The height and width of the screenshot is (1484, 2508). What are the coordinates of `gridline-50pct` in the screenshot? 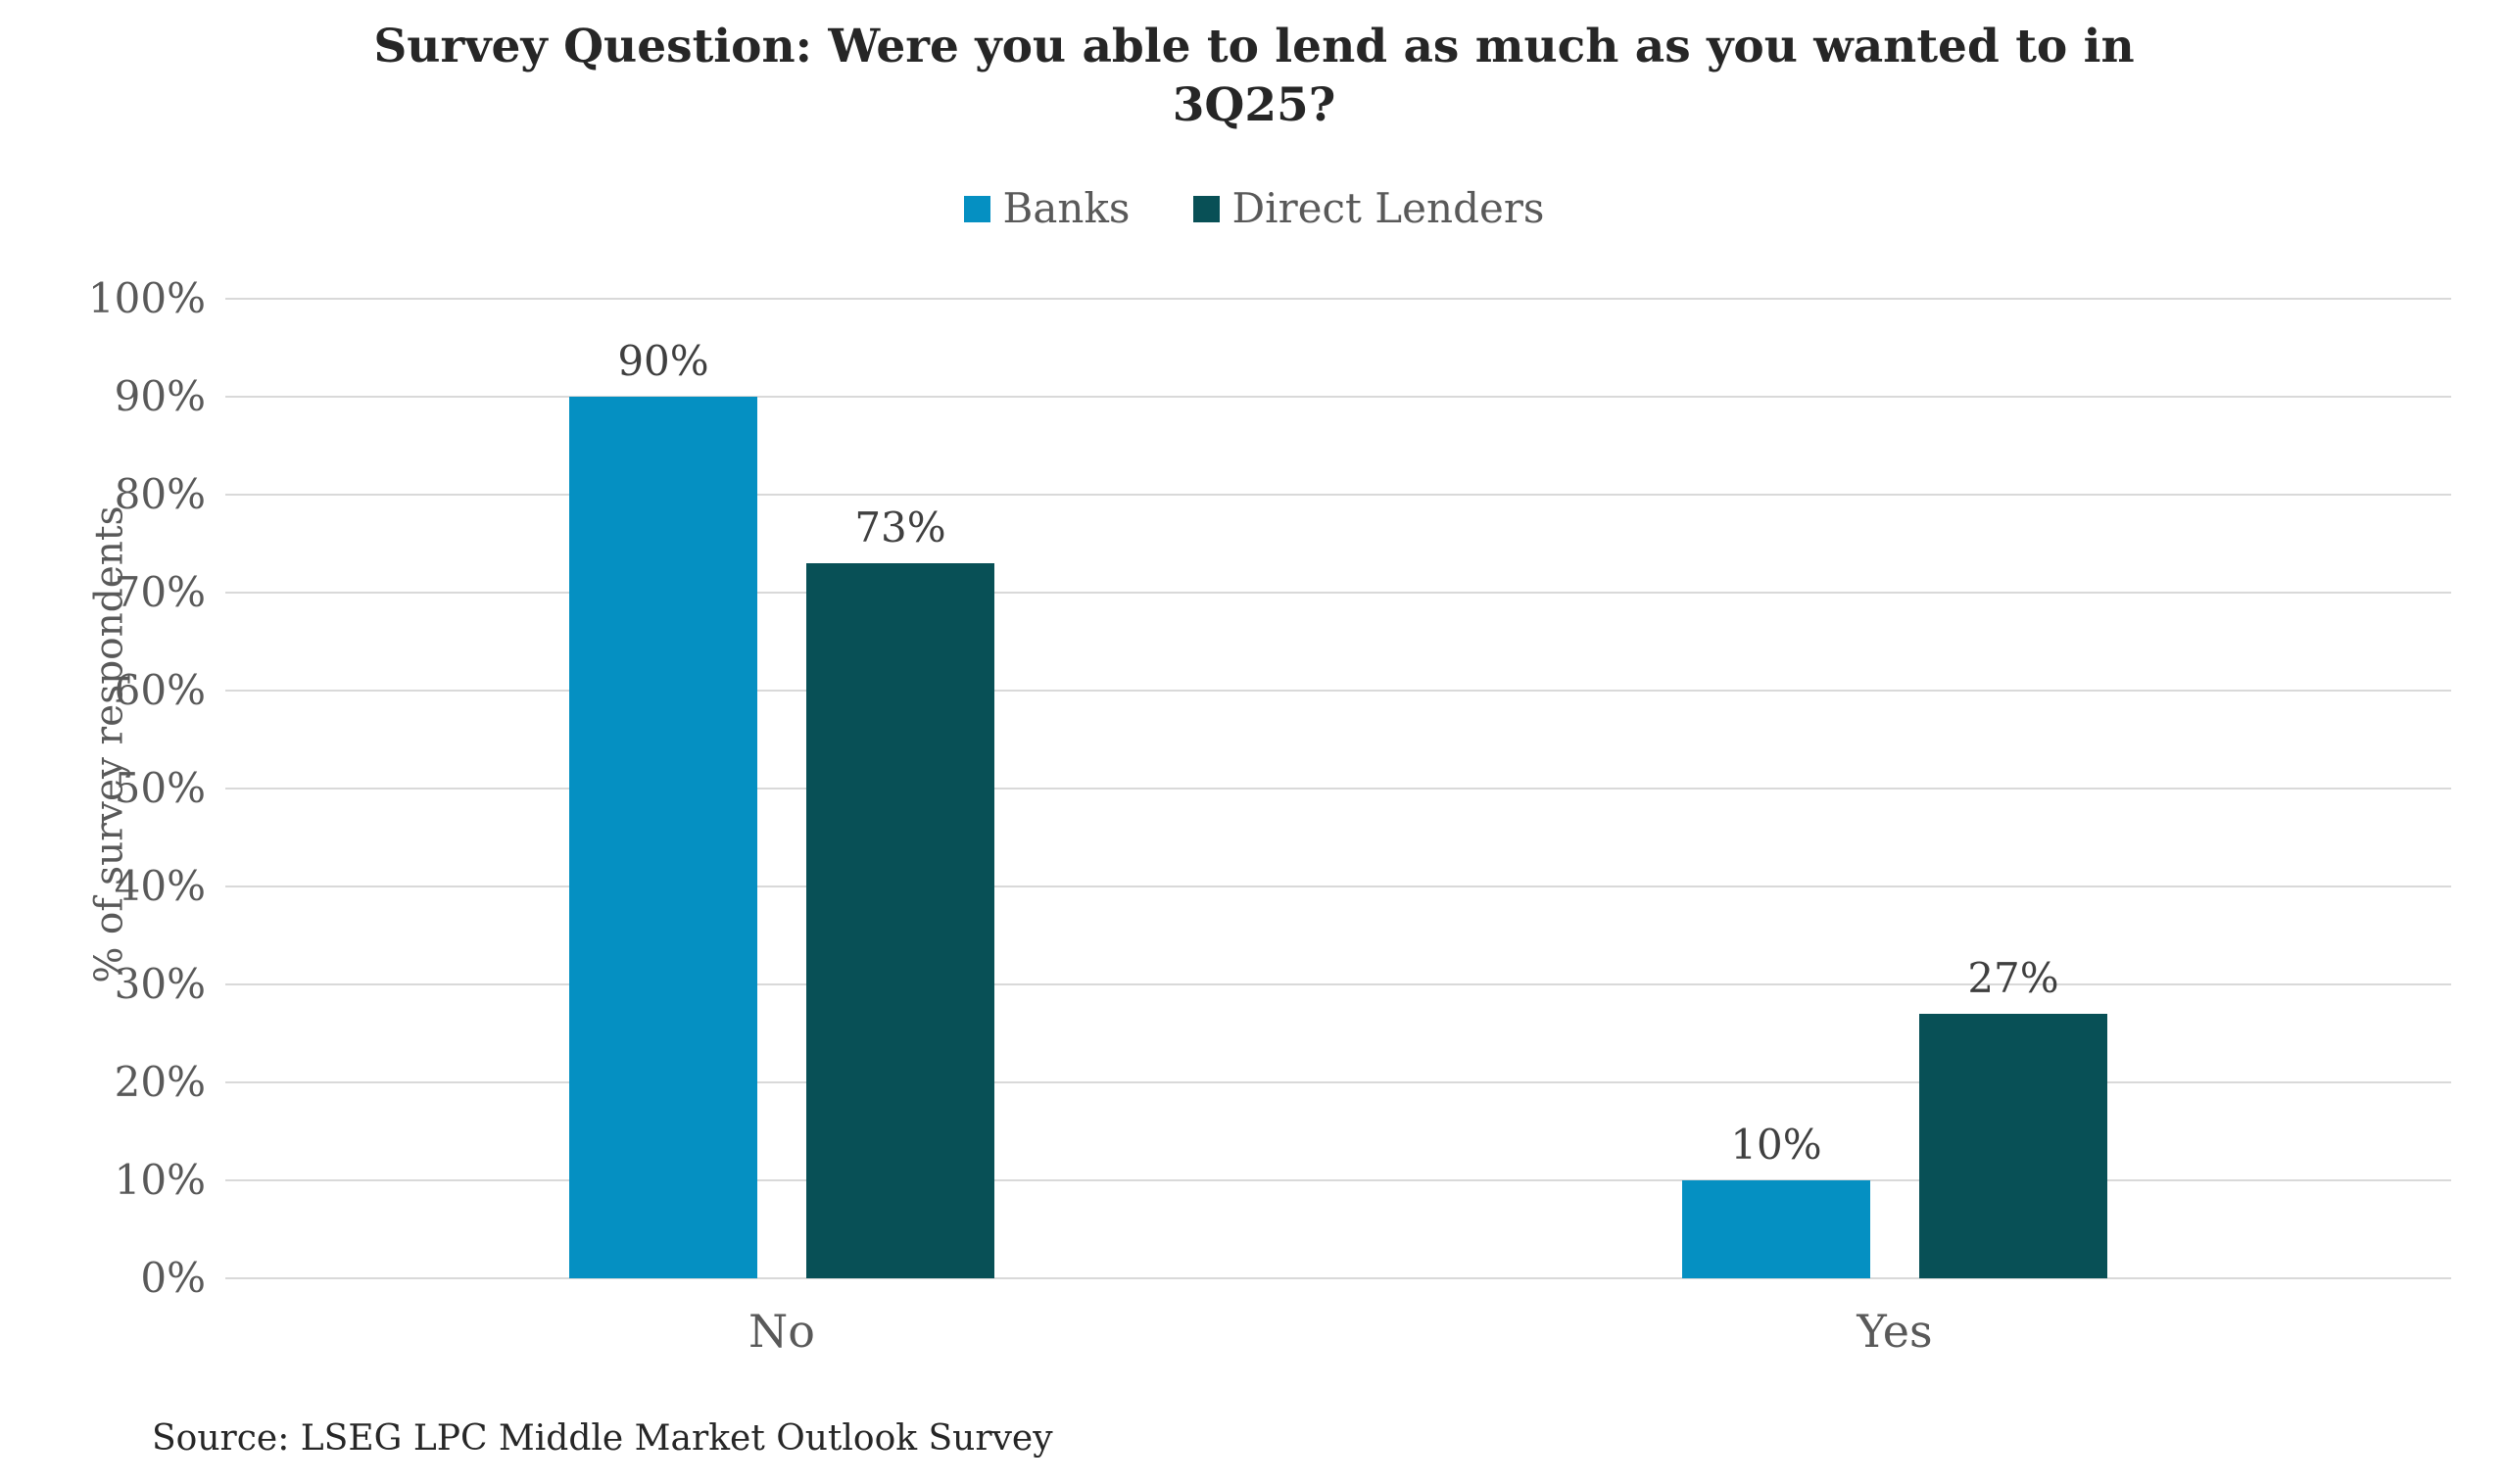 It's located at (1338, 789).